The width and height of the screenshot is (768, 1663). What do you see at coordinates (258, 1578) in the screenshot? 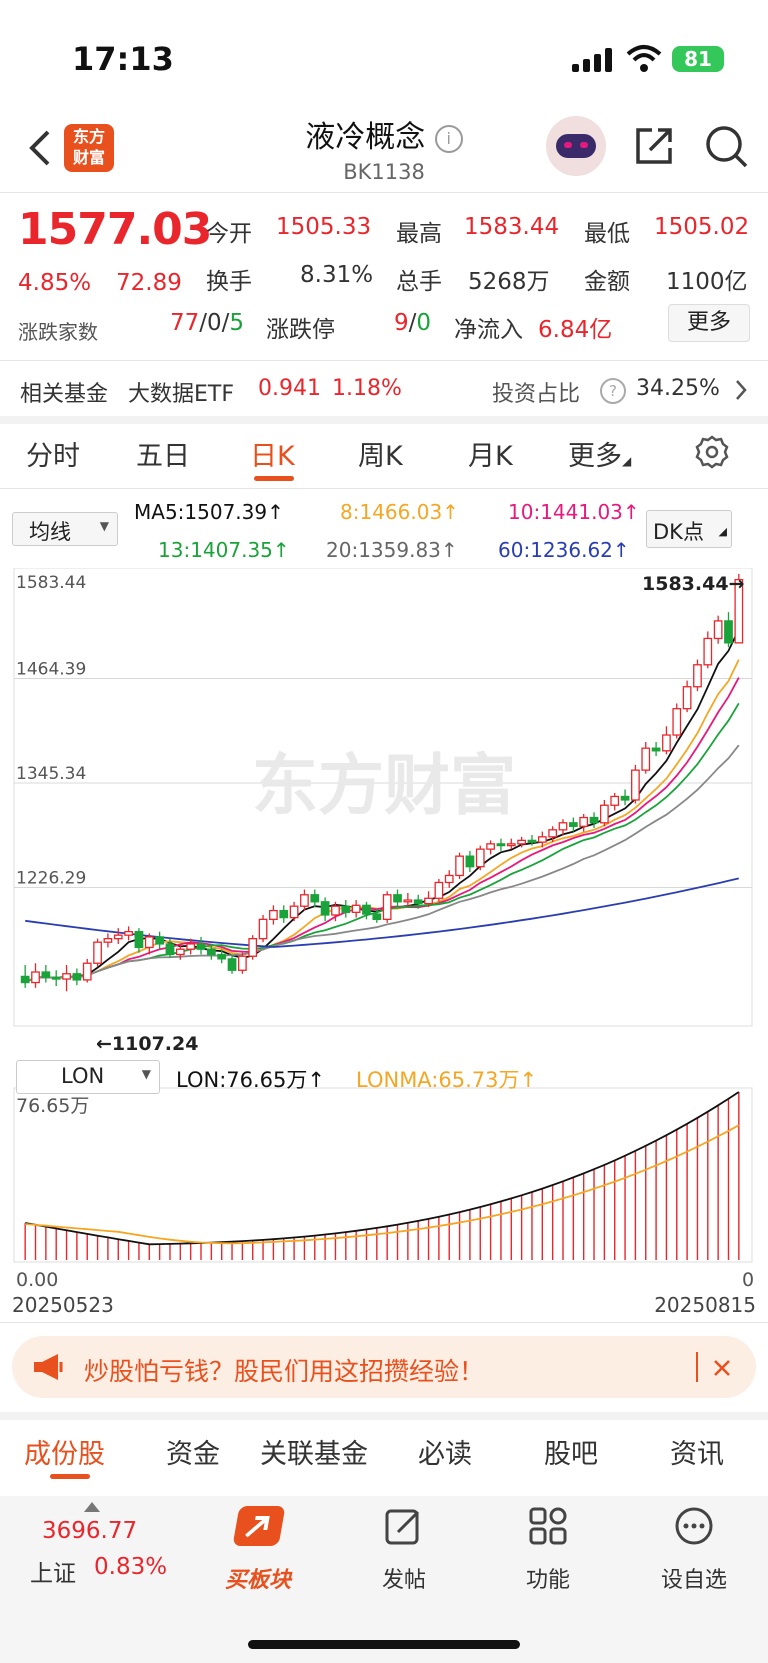
I see `nav-buy-sector: 买板块` at bounding box center [258, 1578].